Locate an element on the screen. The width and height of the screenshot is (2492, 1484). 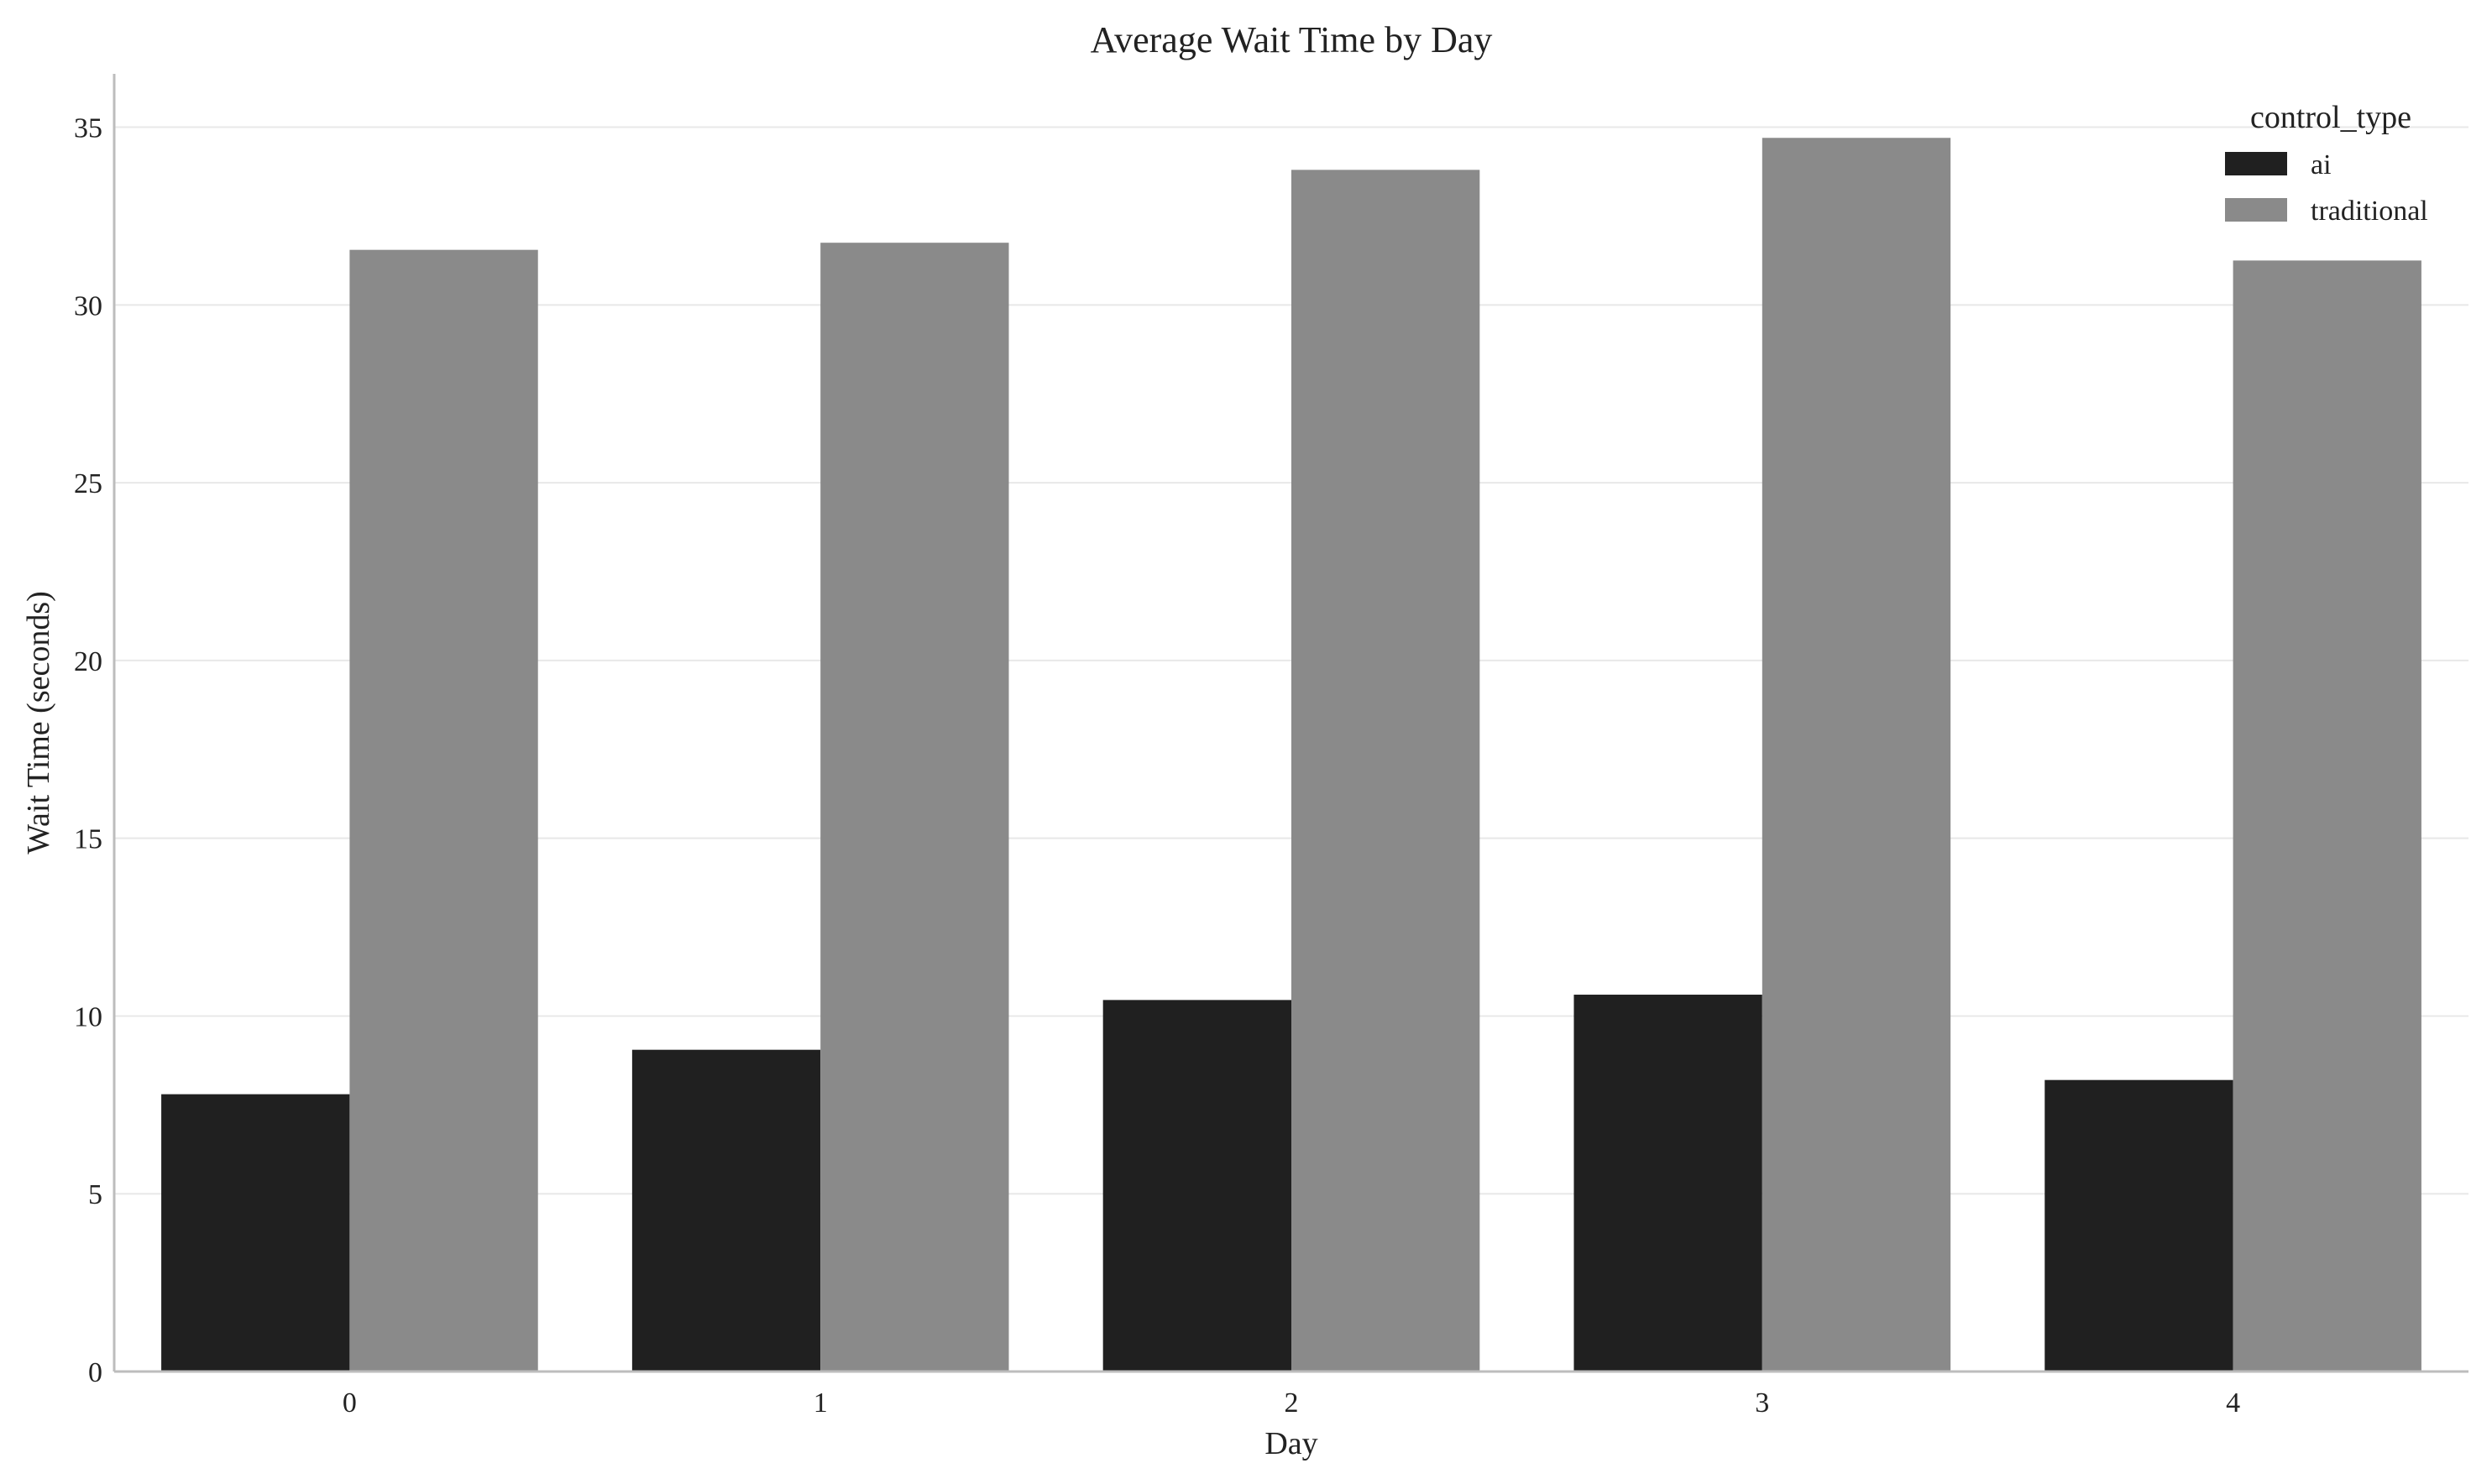
x-tick-label: 2 is located at coordinates (1292, 1403).